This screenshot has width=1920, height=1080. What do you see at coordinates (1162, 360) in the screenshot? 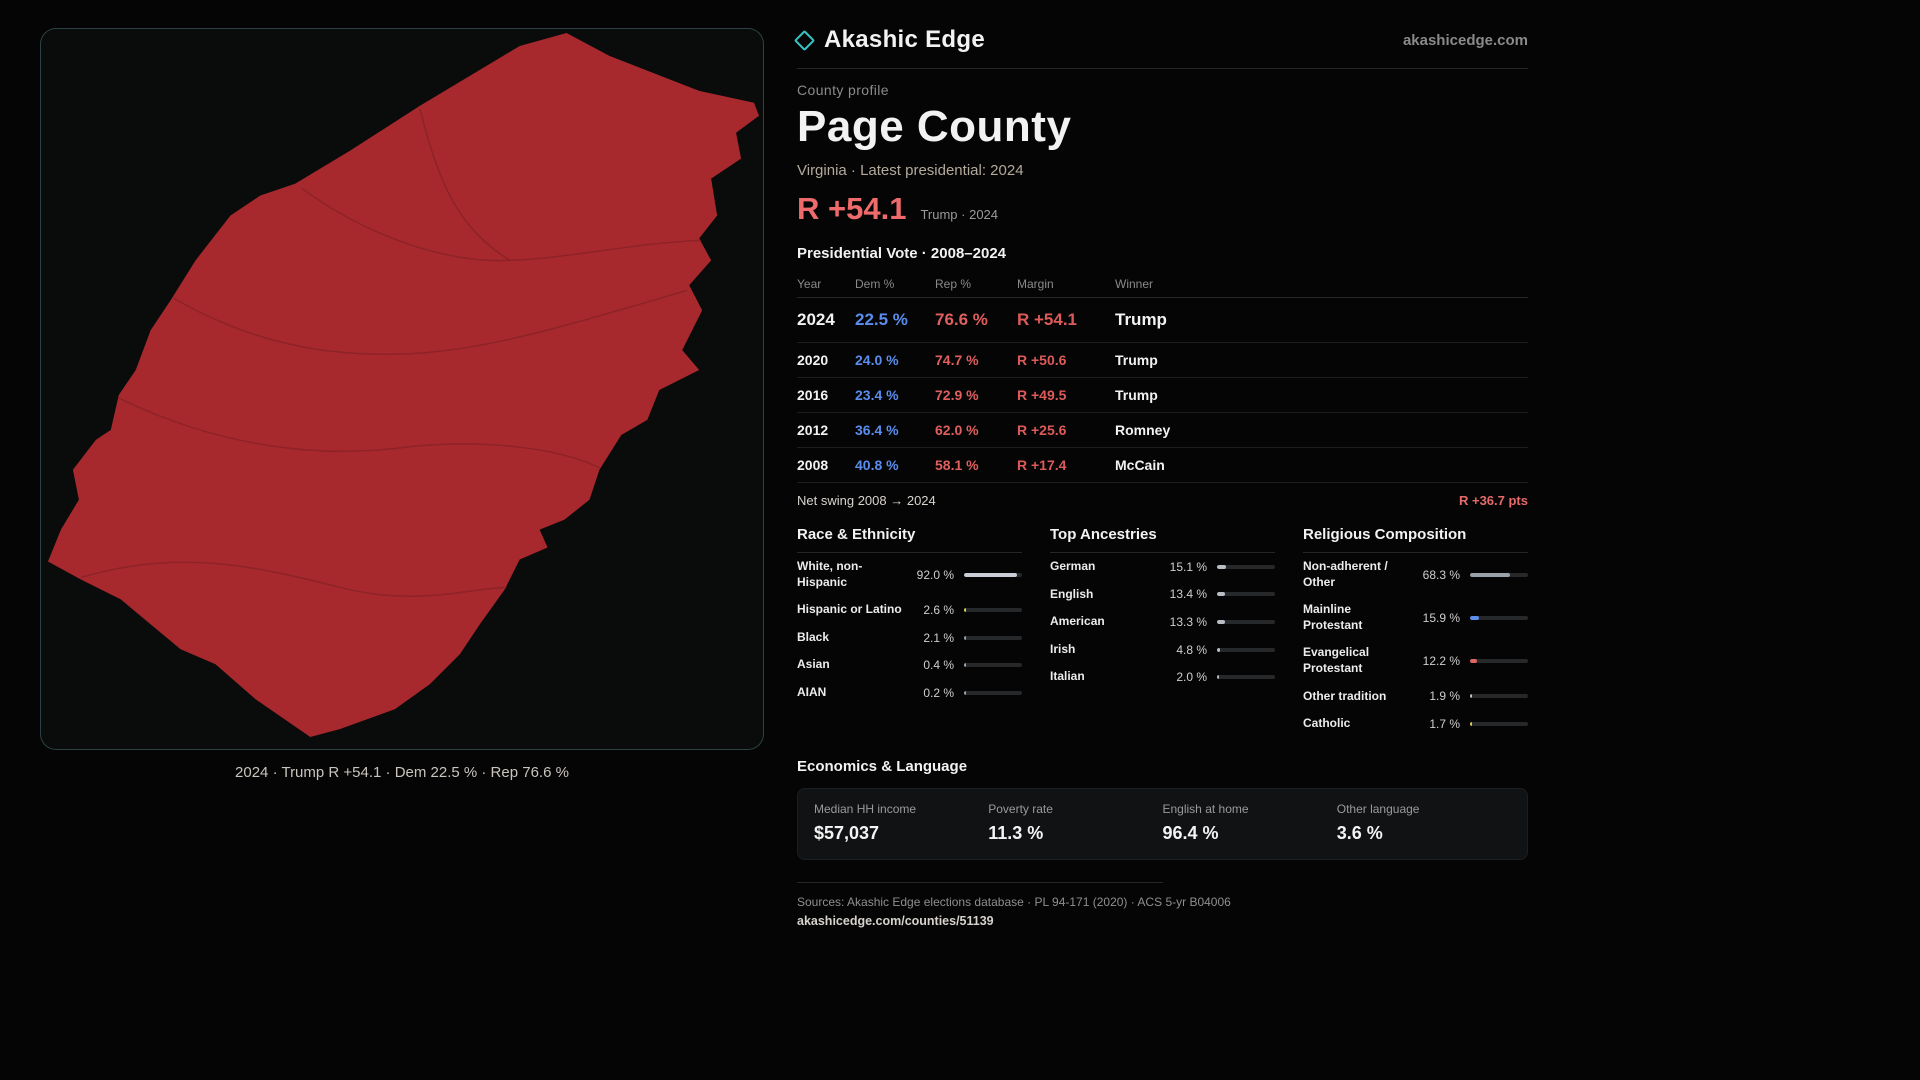
I see `table-row: 2020 24.0 % 74.7 % R +50.6 Trump` at bounding box center [1162, 360].